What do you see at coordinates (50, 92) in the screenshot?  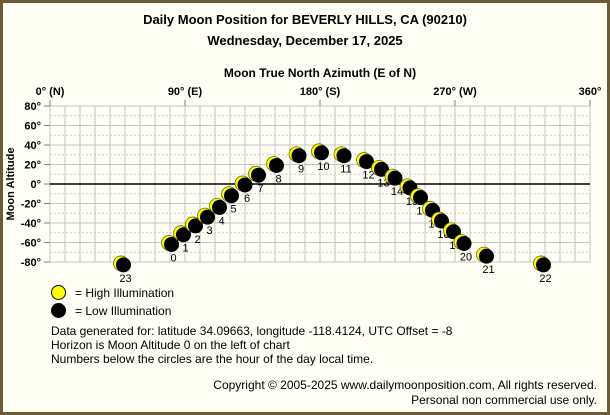 I see `x-tick-label: 0° (N)` at bounding box center [50, 92].